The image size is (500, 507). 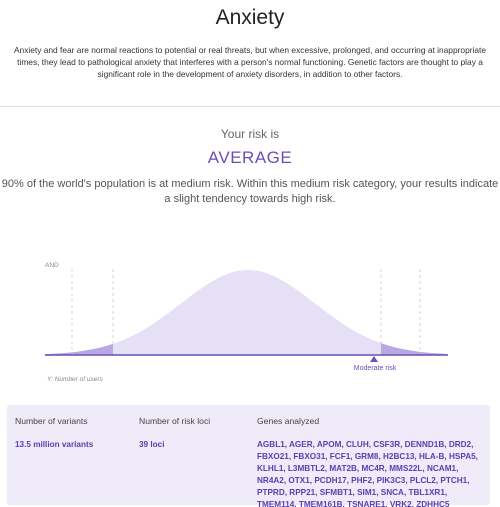 I want to click on divider, so click(x=250, y=106).